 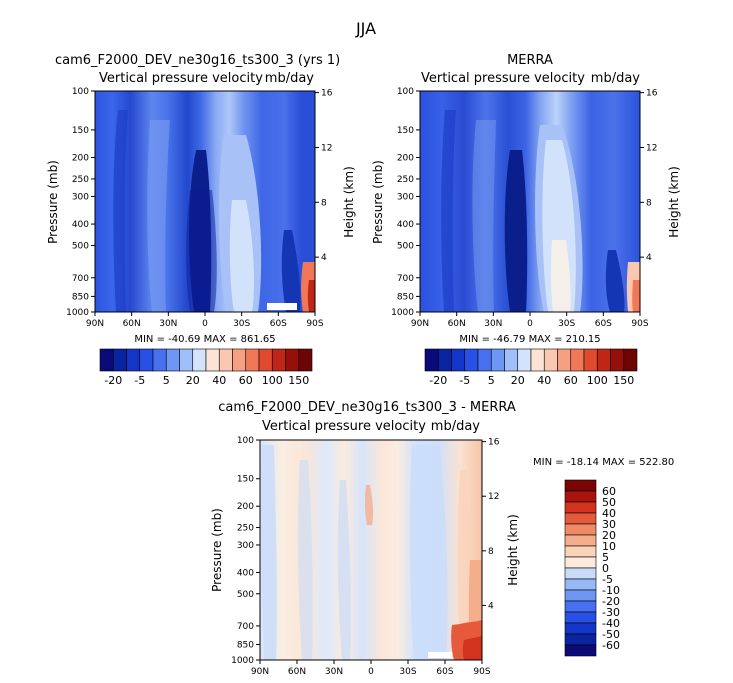 I want to click on colorbar-diff-label: 50, so click(x=609, y=502).